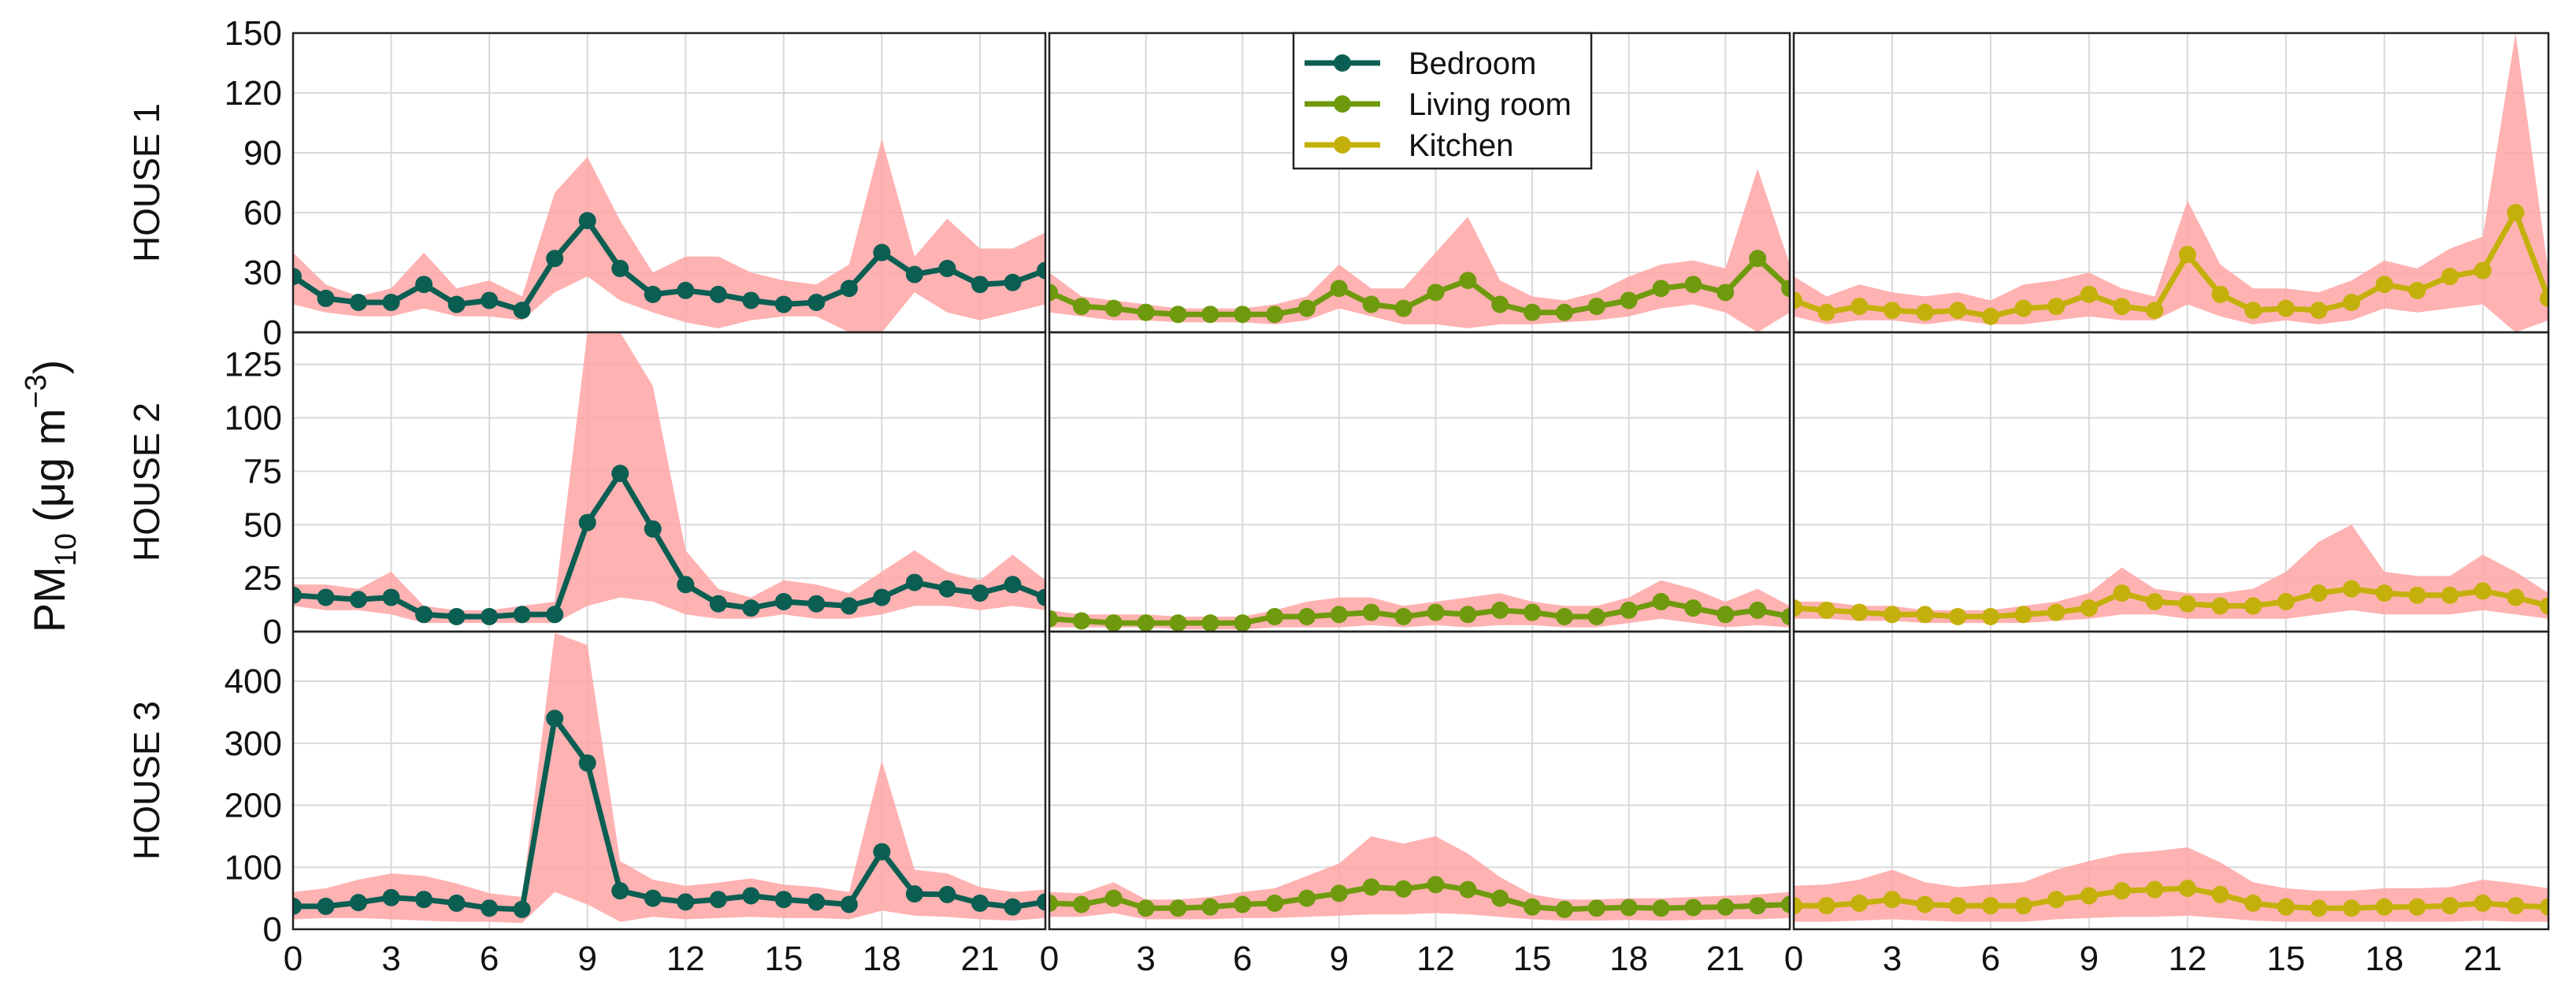 The height and width of the screenshot is (1008, 2576). What do you see at coordinates (1420, 63) in the screenshot?
I see `legend-entry-bedroom: Bedroom` at bounding box center [1420, 63].